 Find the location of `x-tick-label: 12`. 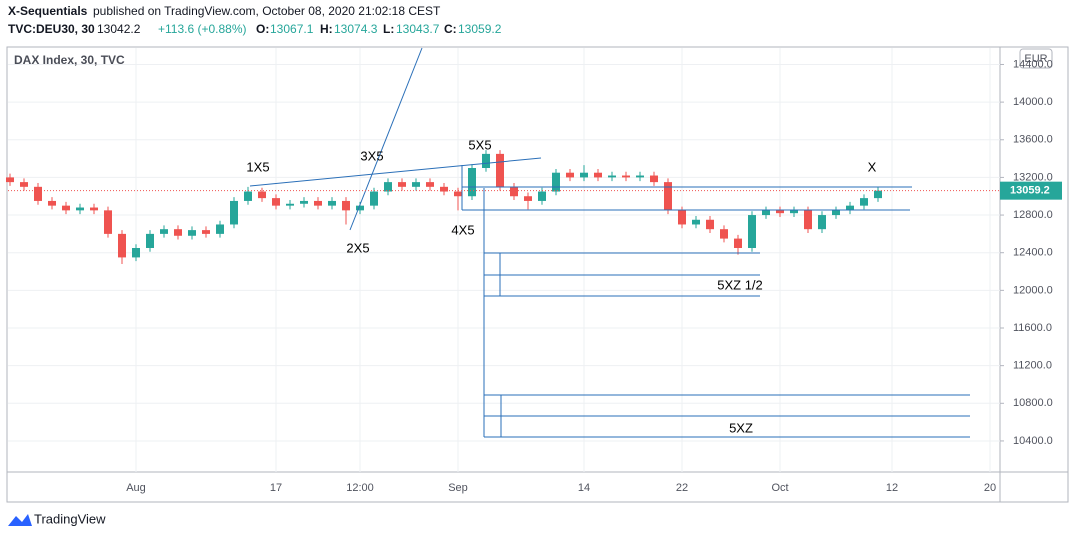

x-tick-label: 12 is located at coordinates (892, 488).